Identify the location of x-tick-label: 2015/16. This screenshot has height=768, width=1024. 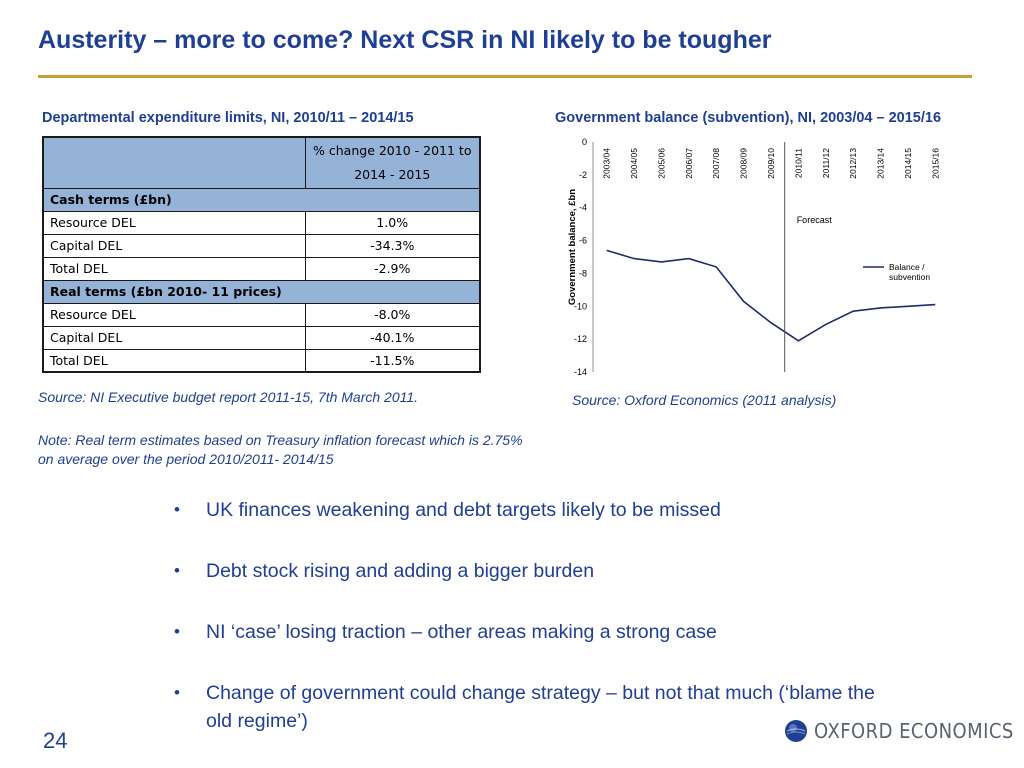
(935, 163).